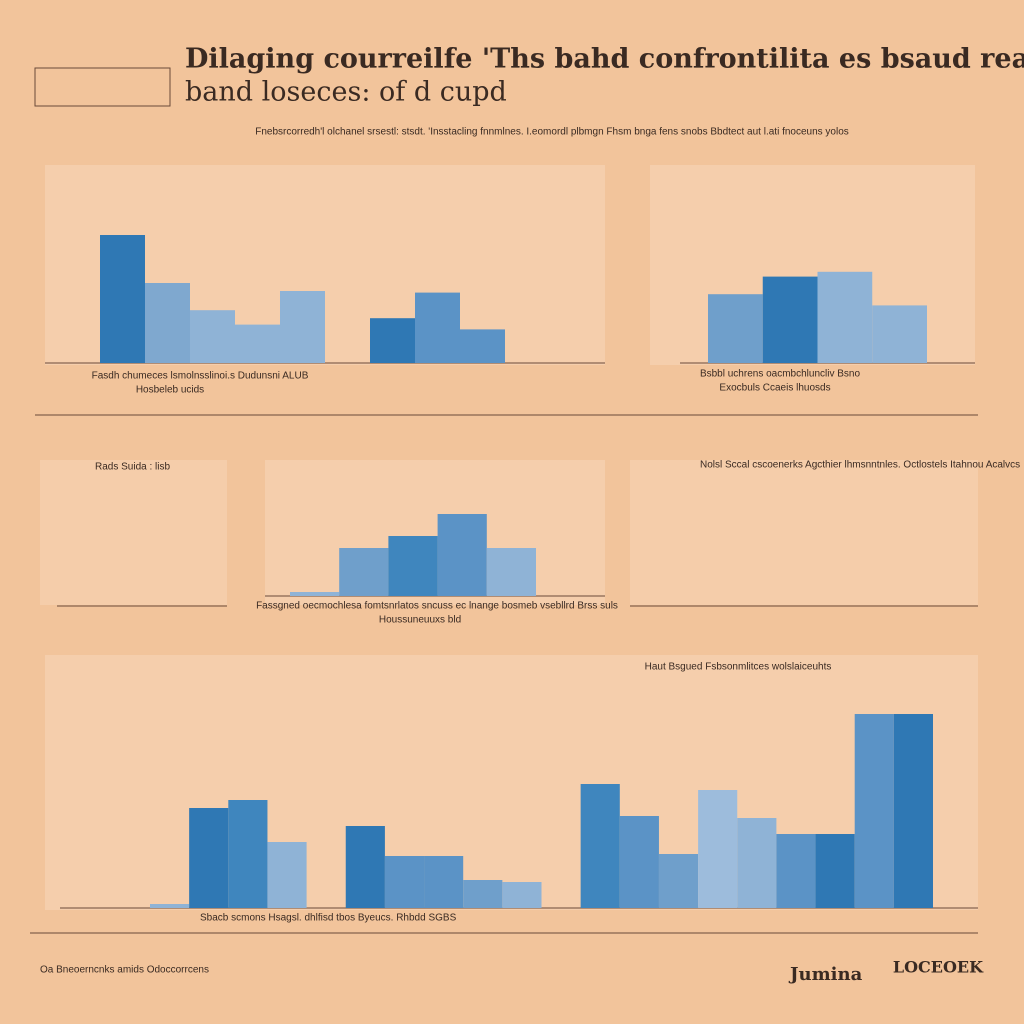  What do you see at coordinates (774, 388) in the screenshot?
I see `caption: Exocbuls Ccaeis lhuosds` at bounding box center [774, 388].